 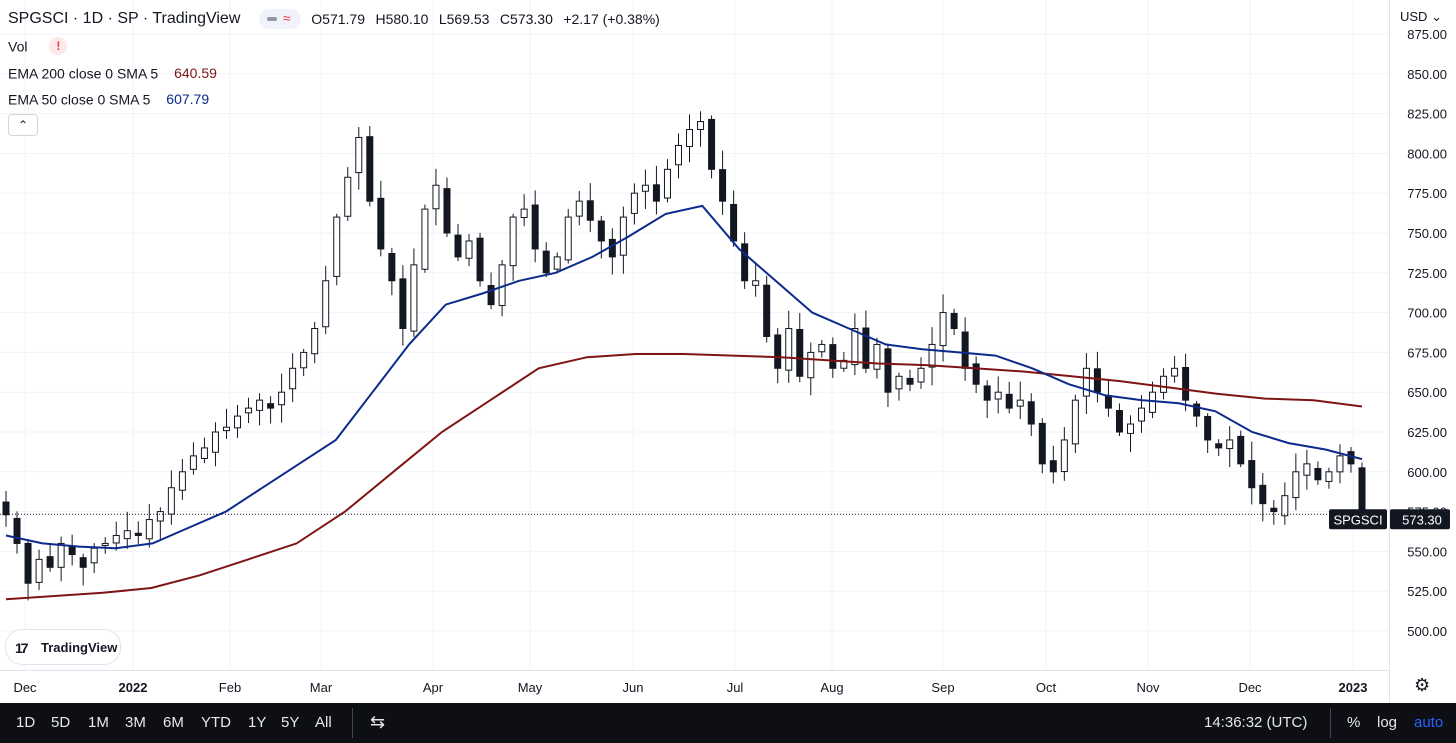 I want to click on range-5d: 5D, so click(x=61, y=722).